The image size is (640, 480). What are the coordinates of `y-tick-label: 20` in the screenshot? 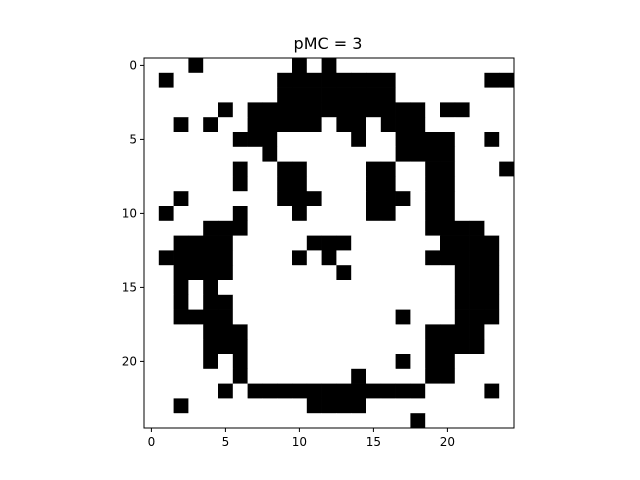 It's located at (129, 361).